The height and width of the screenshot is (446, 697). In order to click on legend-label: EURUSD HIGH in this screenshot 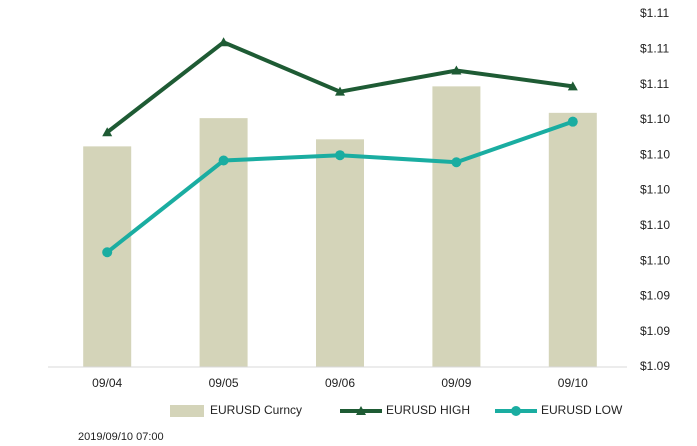, I will do `click(428, 410)`.